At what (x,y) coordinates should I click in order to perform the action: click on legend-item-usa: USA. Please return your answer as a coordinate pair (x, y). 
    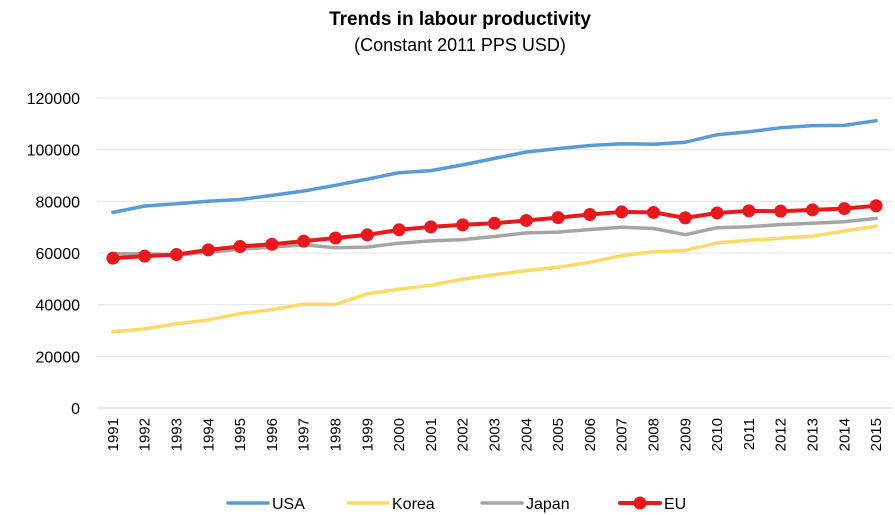
    Looking at the image, I should click on (265, 504).